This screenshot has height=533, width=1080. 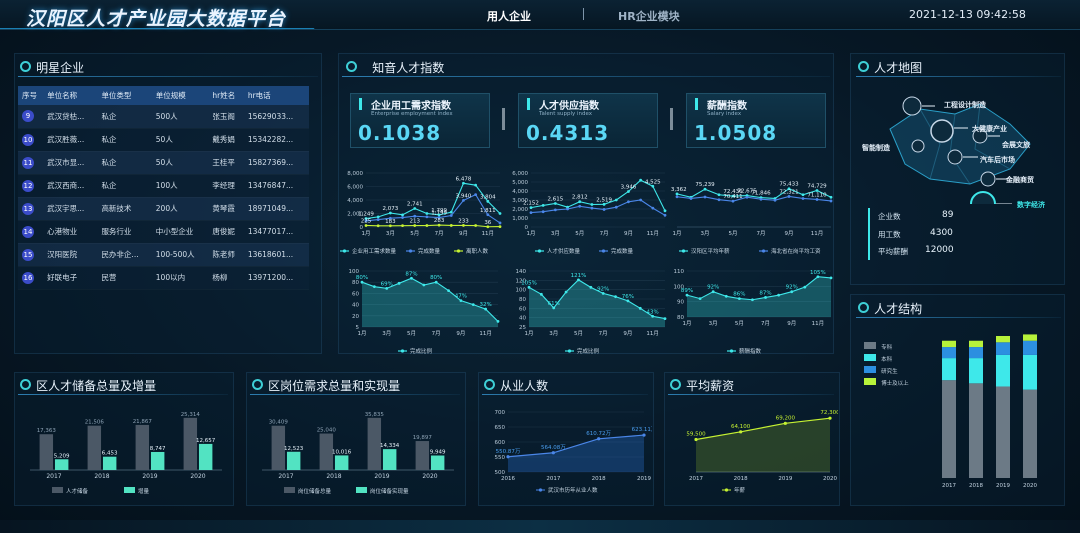 I want to click on data-label: 72,300, so click(x=829, y=413).